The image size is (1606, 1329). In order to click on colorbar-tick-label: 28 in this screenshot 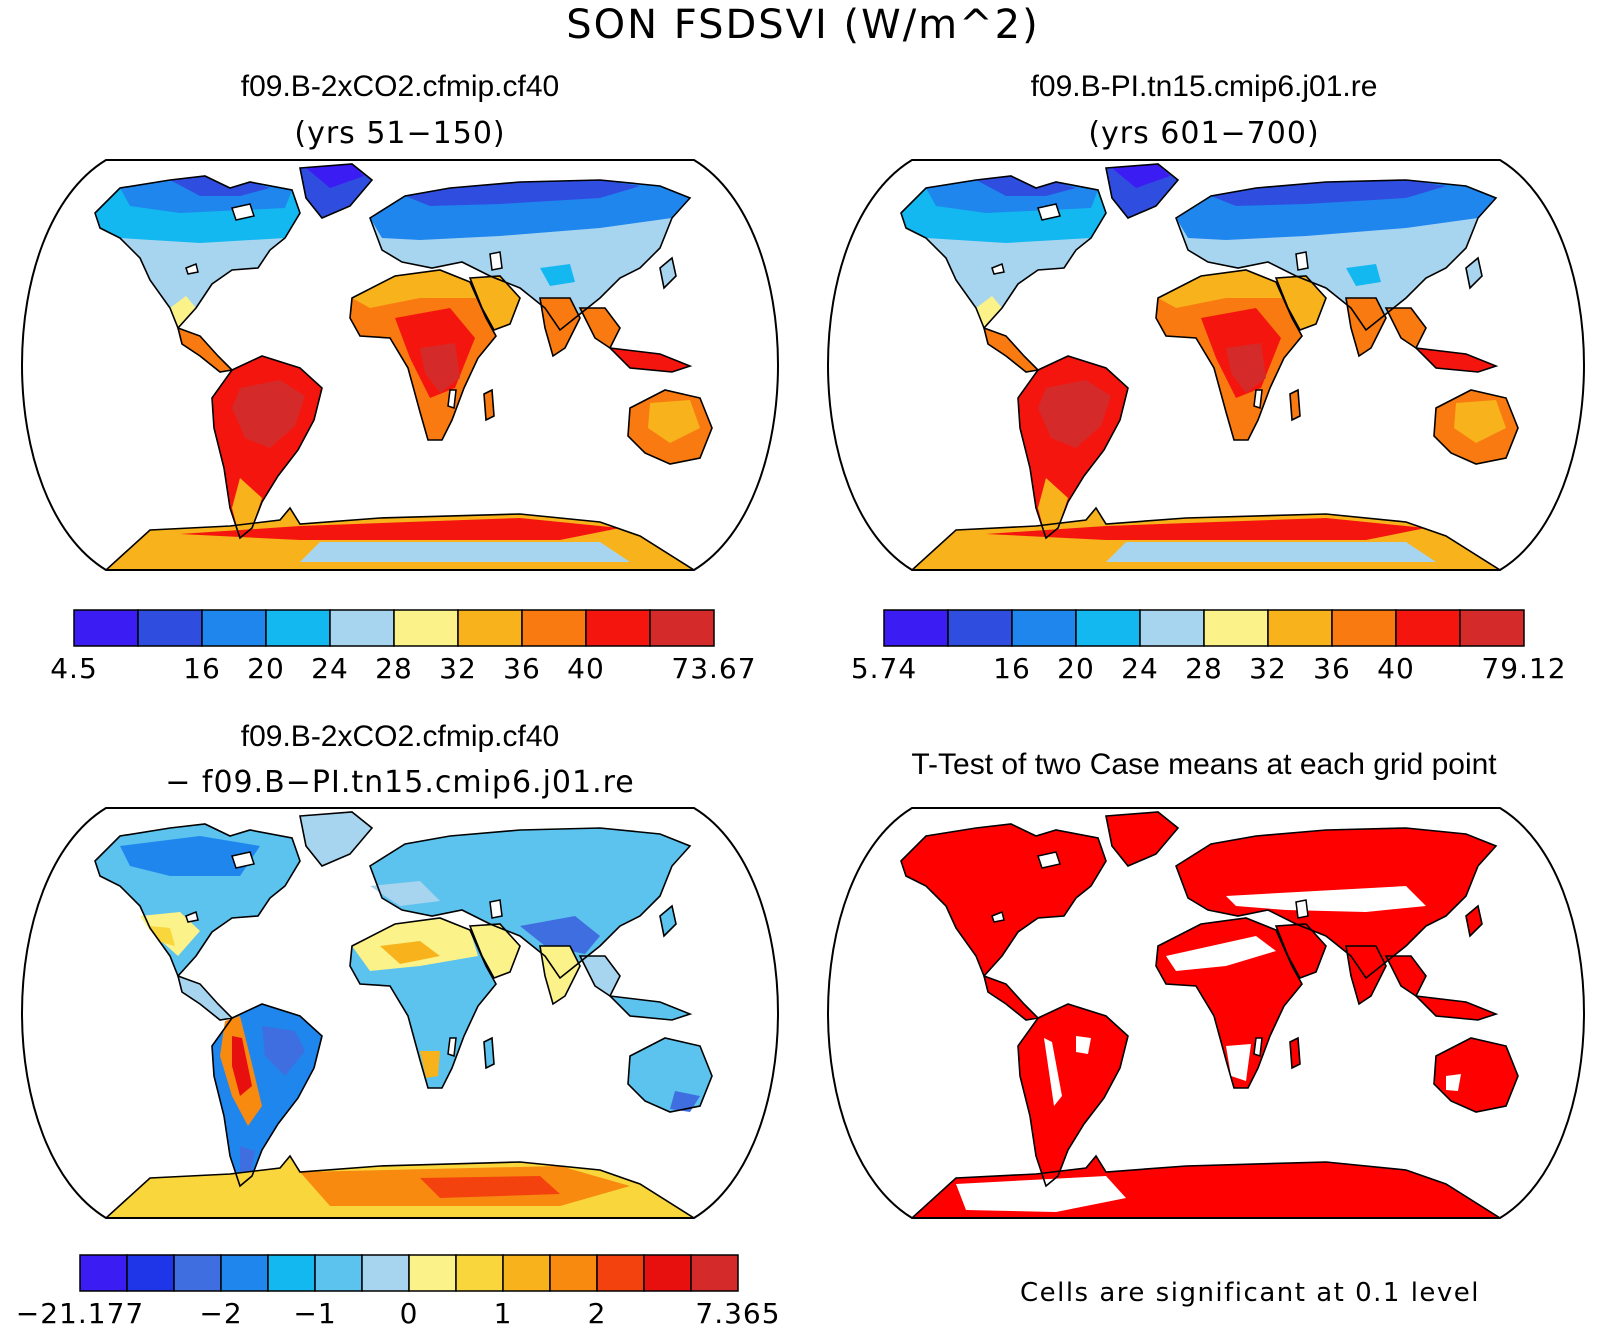, I will do `click(1204, 668)`.